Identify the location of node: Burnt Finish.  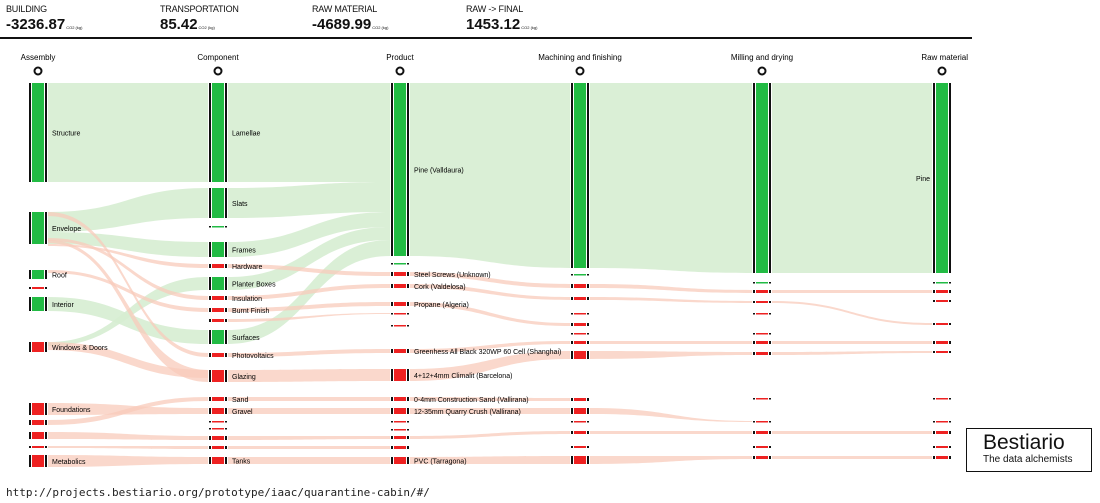
(239, 311).